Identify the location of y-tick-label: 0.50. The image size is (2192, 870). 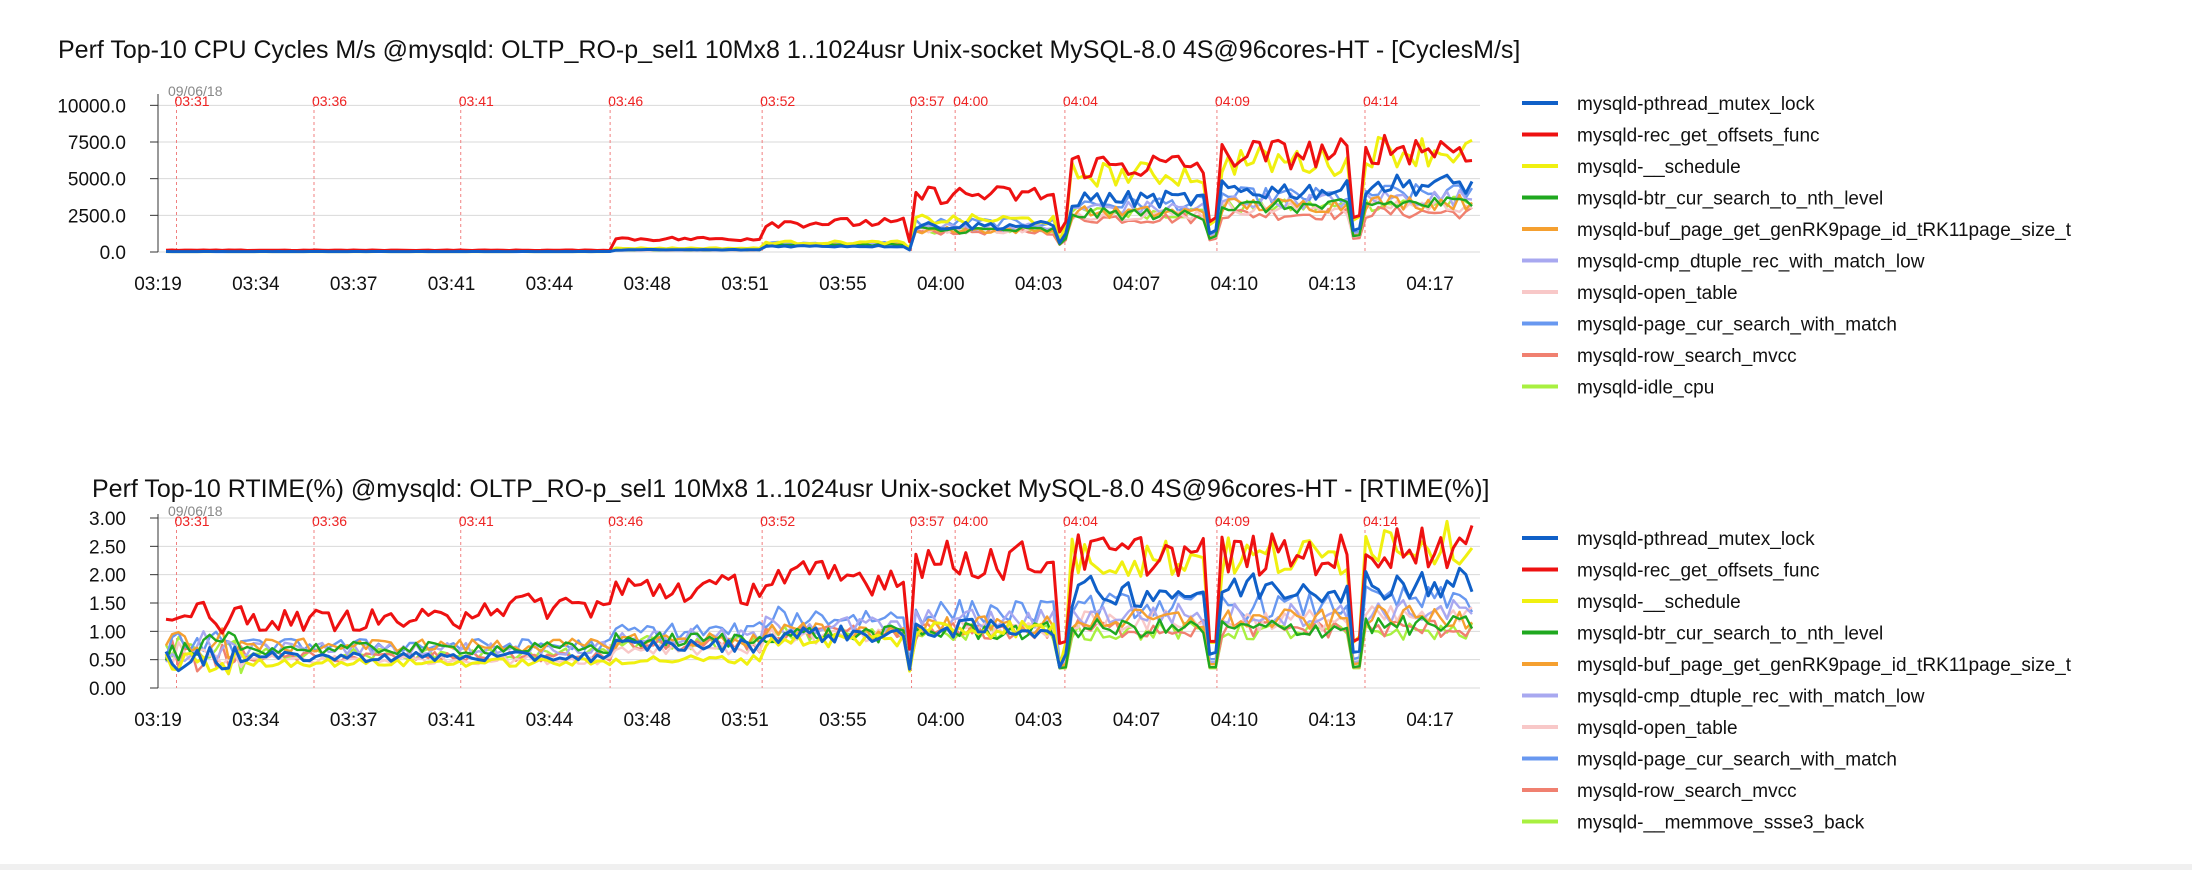
(107, 661).